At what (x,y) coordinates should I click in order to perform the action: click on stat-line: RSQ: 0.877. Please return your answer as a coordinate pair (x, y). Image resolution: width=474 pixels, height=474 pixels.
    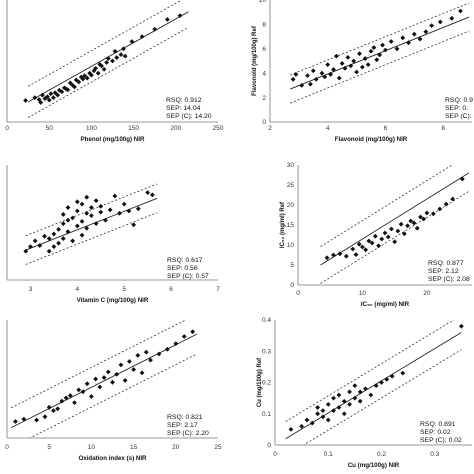
    Looking at the image, I should click on (446, 263).